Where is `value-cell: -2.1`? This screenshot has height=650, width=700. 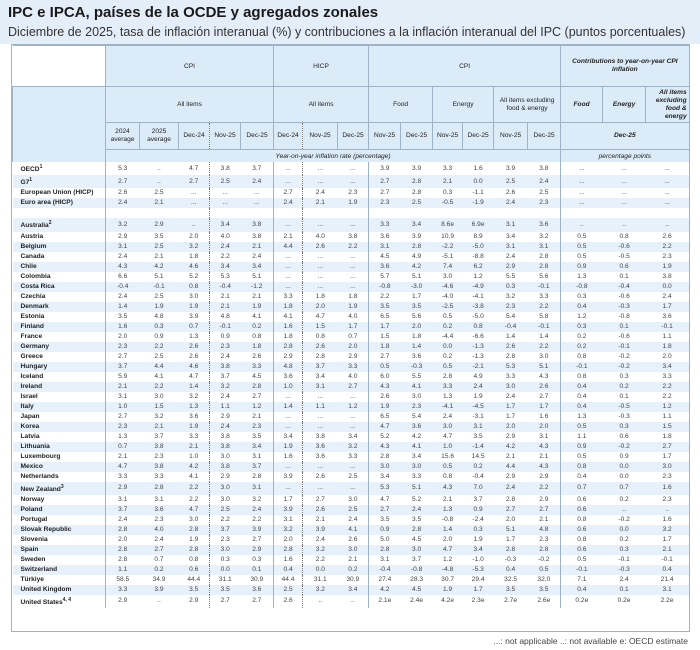 value-cell: -2.1 is located at coordinates (478, 366).